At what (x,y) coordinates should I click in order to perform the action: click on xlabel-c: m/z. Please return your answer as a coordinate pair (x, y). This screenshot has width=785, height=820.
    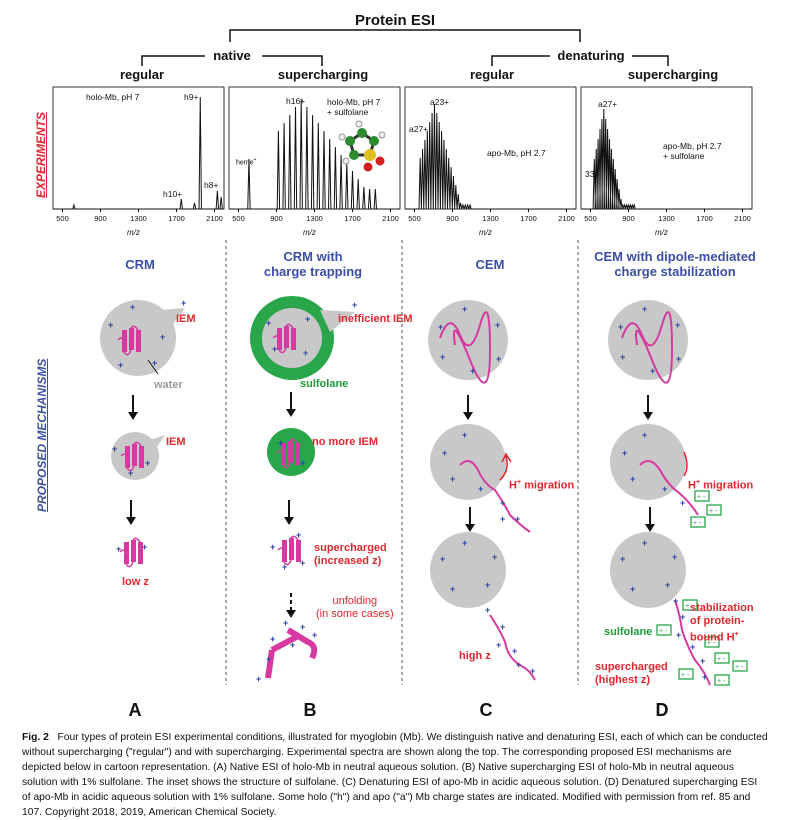
    Looking at the image, I should click on (485, 232).